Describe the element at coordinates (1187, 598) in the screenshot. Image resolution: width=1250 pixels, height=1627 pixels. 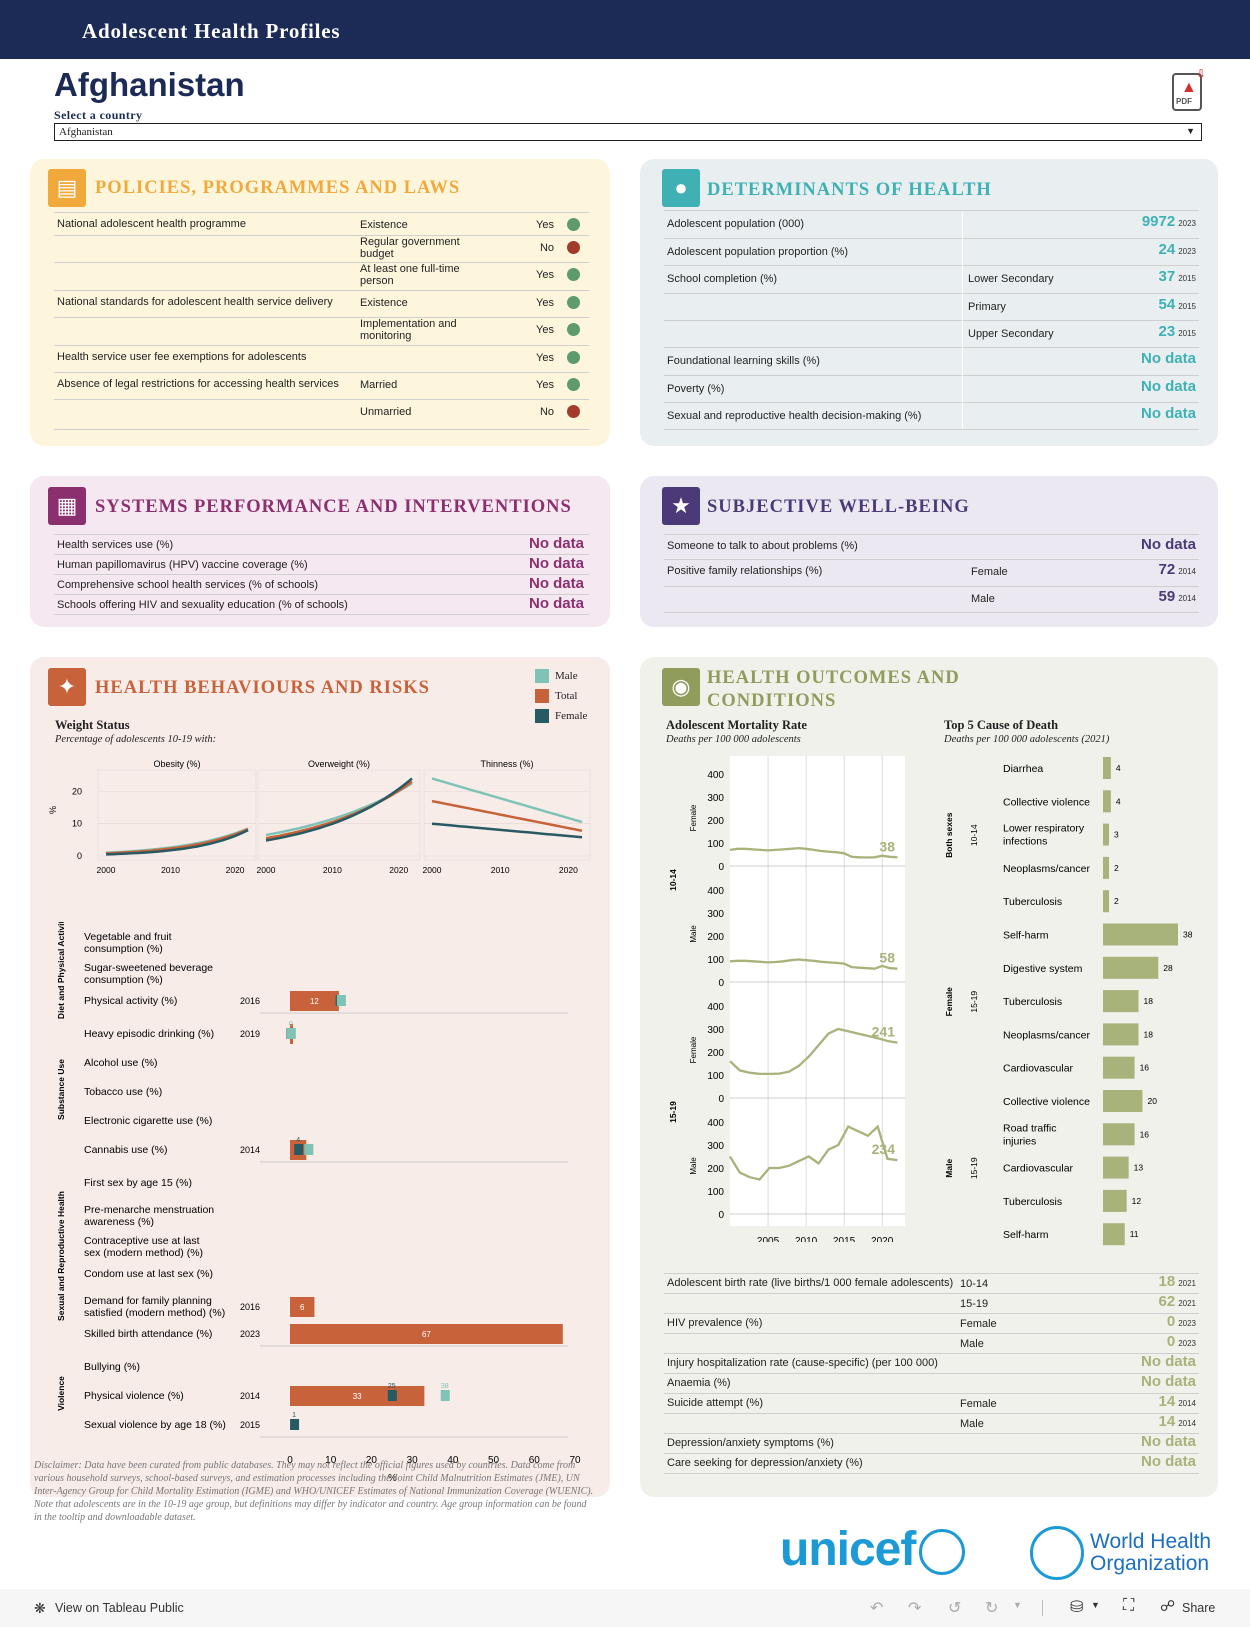
I see `wellbeing-year: 2014` at that location.